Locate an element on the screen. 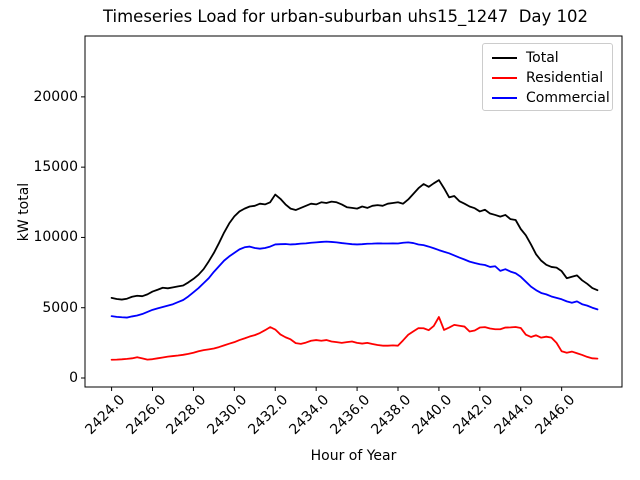  legend-entry-residential: Residential is located at coordinates (547, 78).